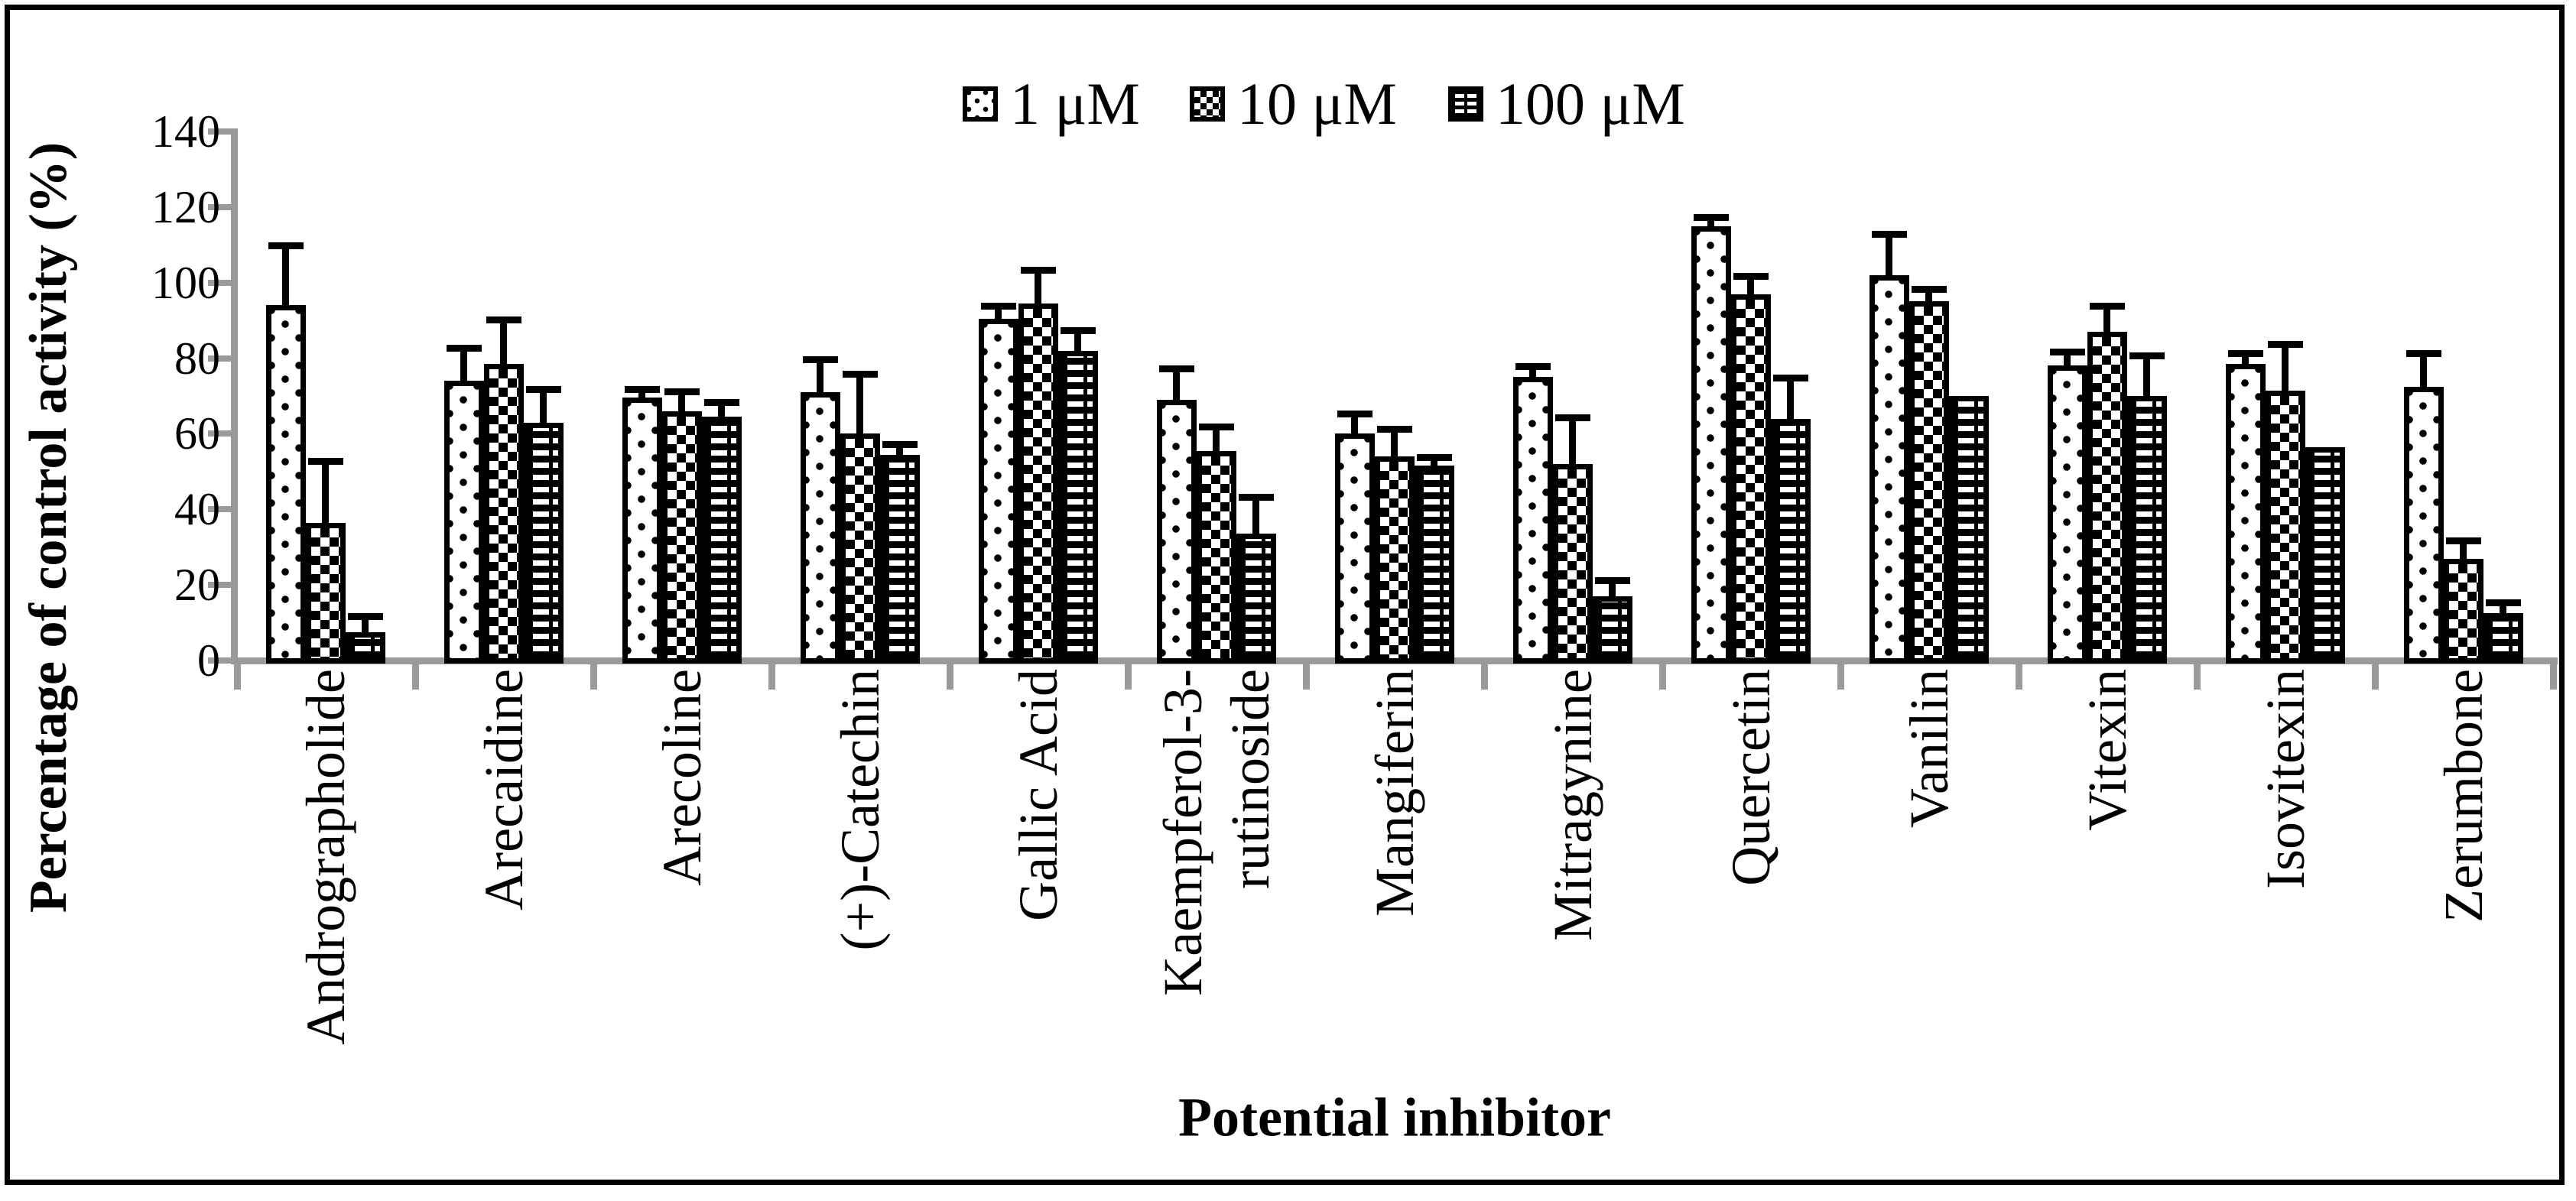 The height and width of the screenshot is (1201, 2576). I want to click on category-label: Zerumbone, so click(2463, 796).